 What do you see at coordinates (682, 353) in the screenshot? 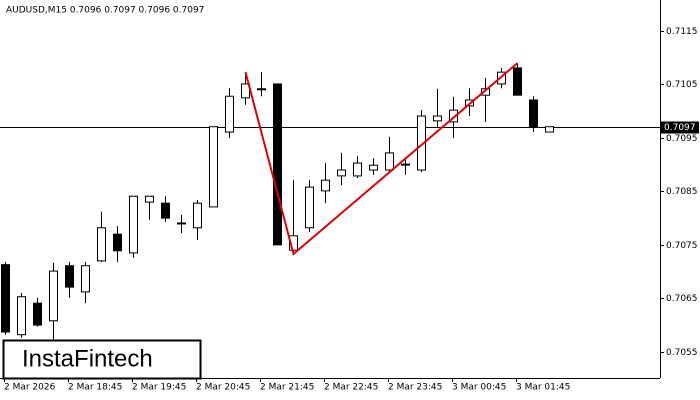
I see `y-tick-label: 0.7055` at bounding box center [682, 353].